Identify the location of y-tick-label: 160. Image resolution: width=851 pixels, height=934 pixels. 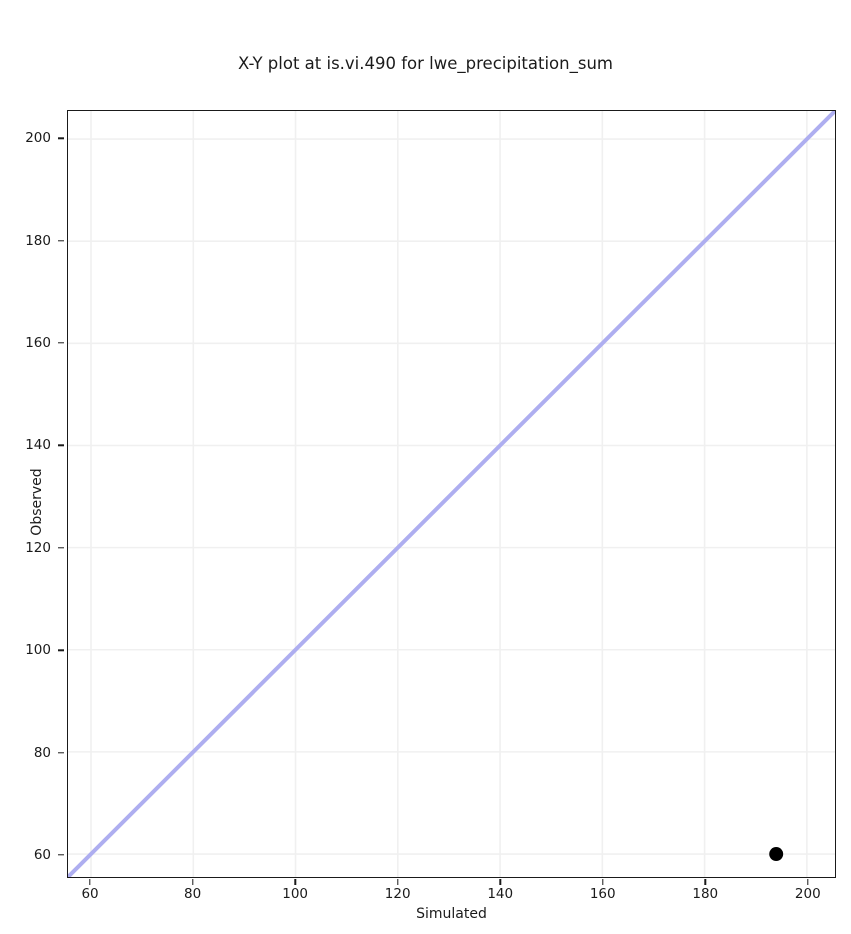
(38, 342).